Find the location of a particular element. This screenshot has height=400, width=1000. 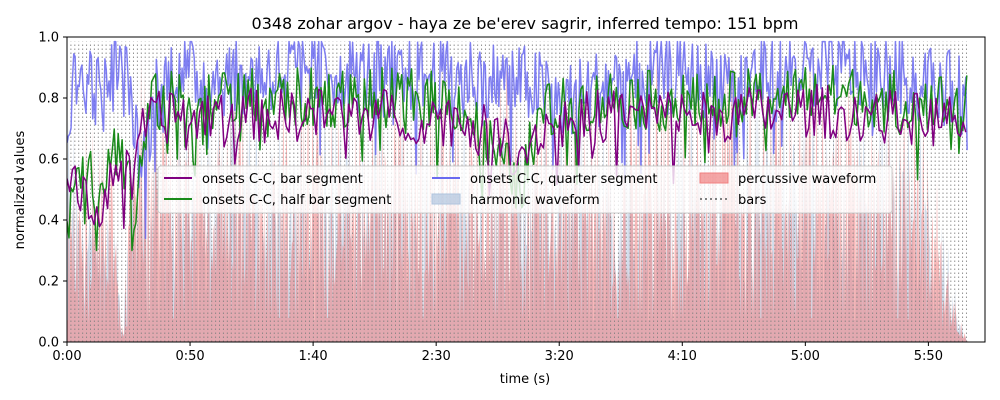

legend-label: onsets C-C, quarter segment is located at coordinates (563, 179).